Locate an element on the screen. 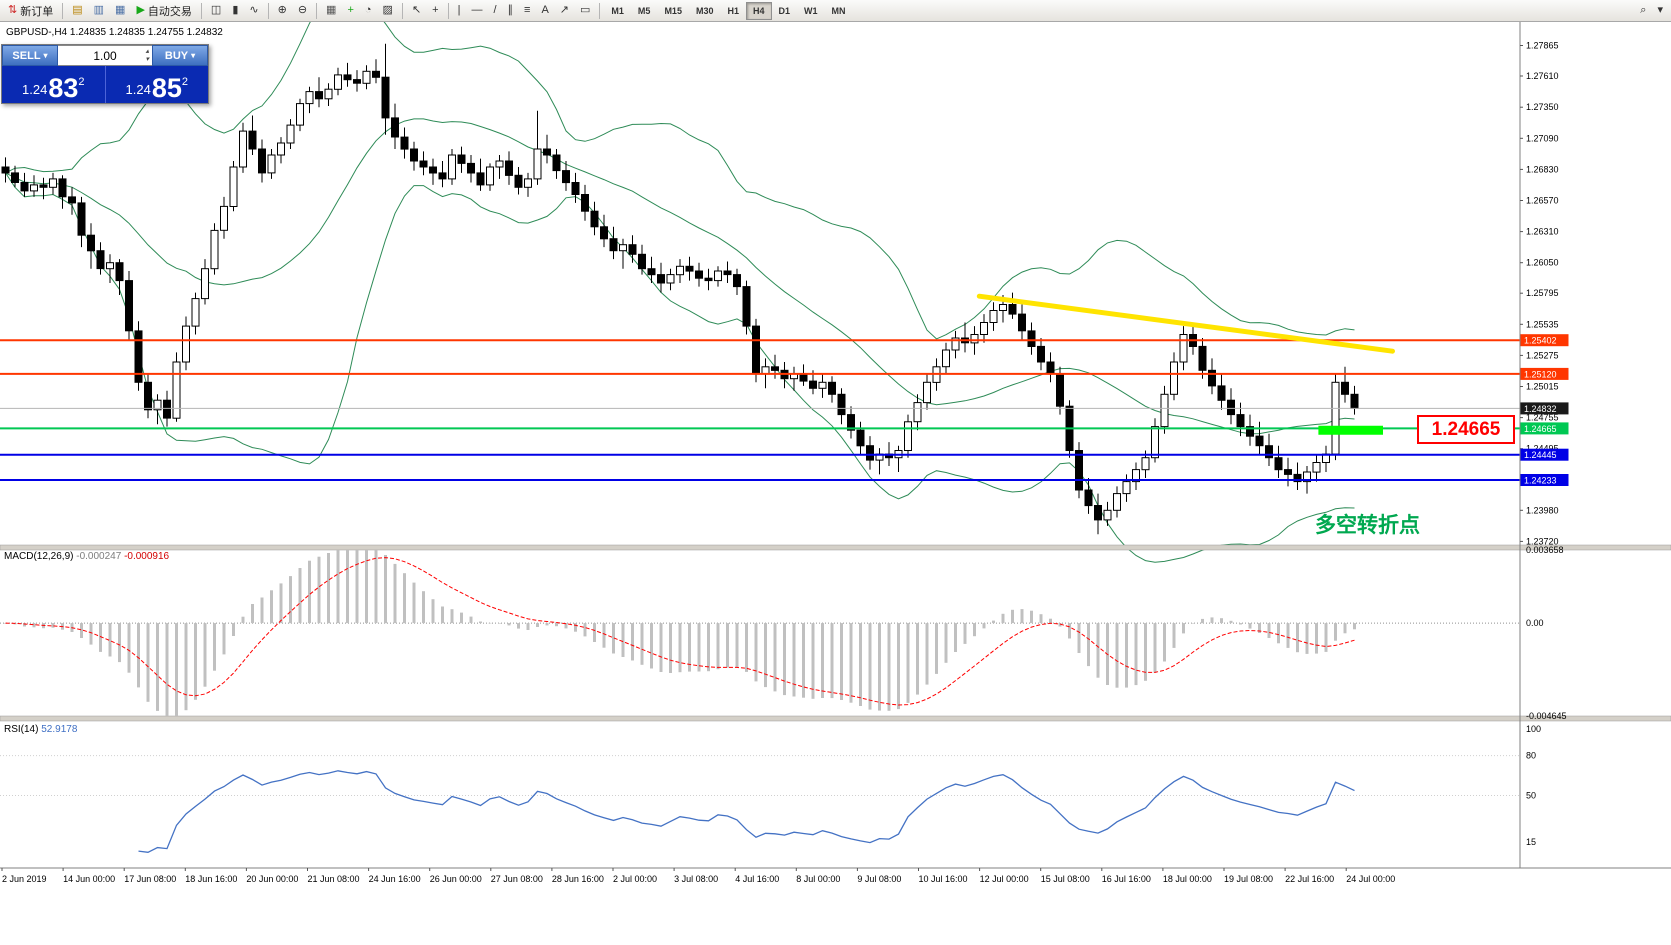 Image resolution: width=1671 pixels, height=945 pixels. search-button: ⌕ is located at coordinates (1643, 10).